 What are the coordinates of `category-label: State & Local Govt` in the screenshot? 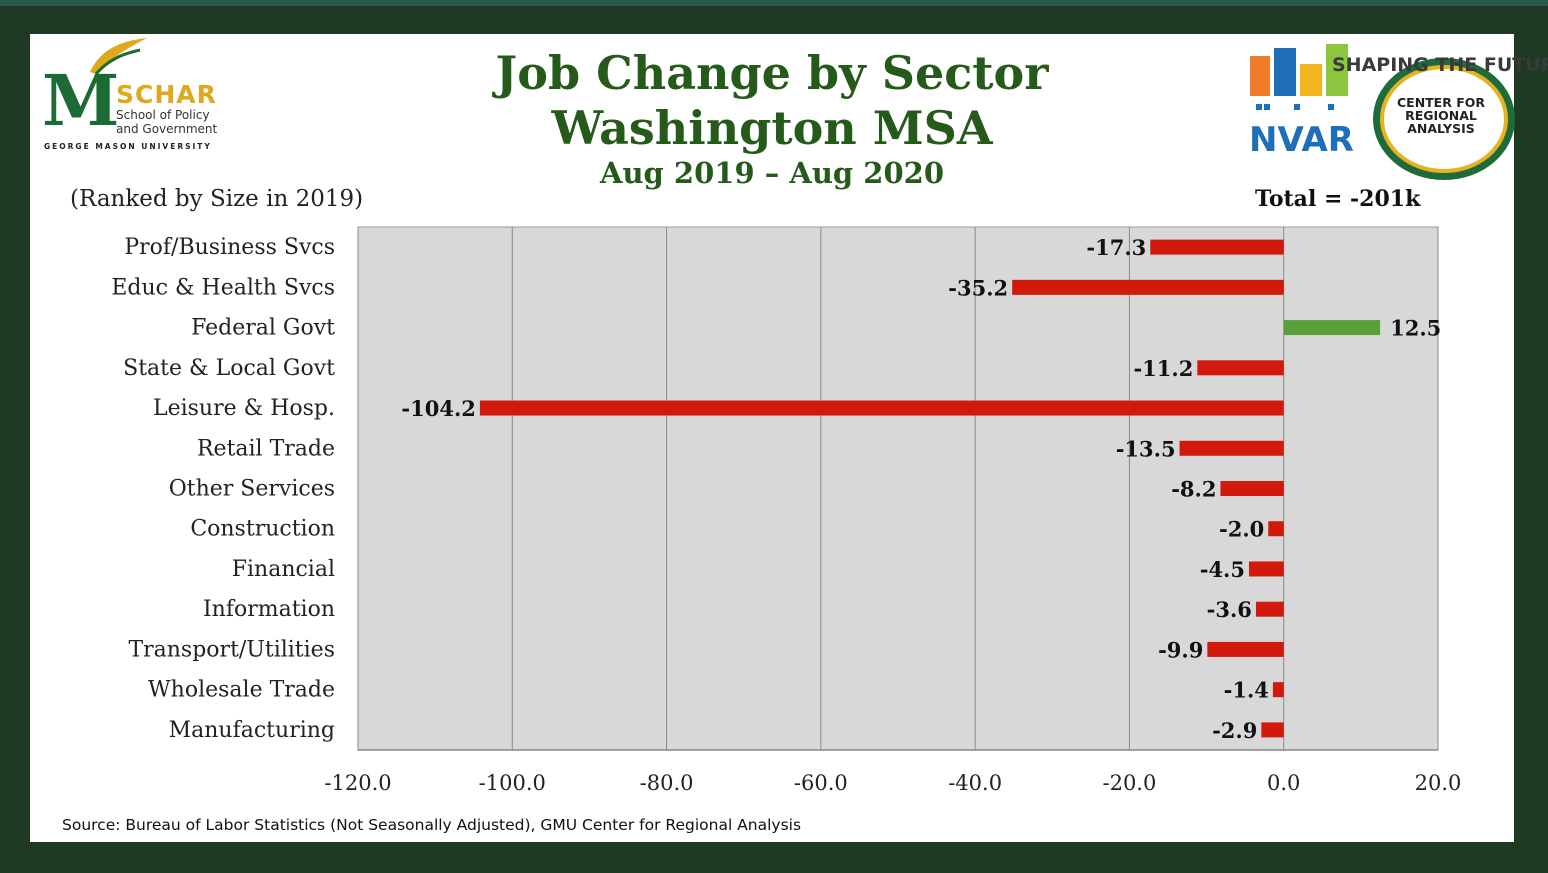 It's located at (229, 368).